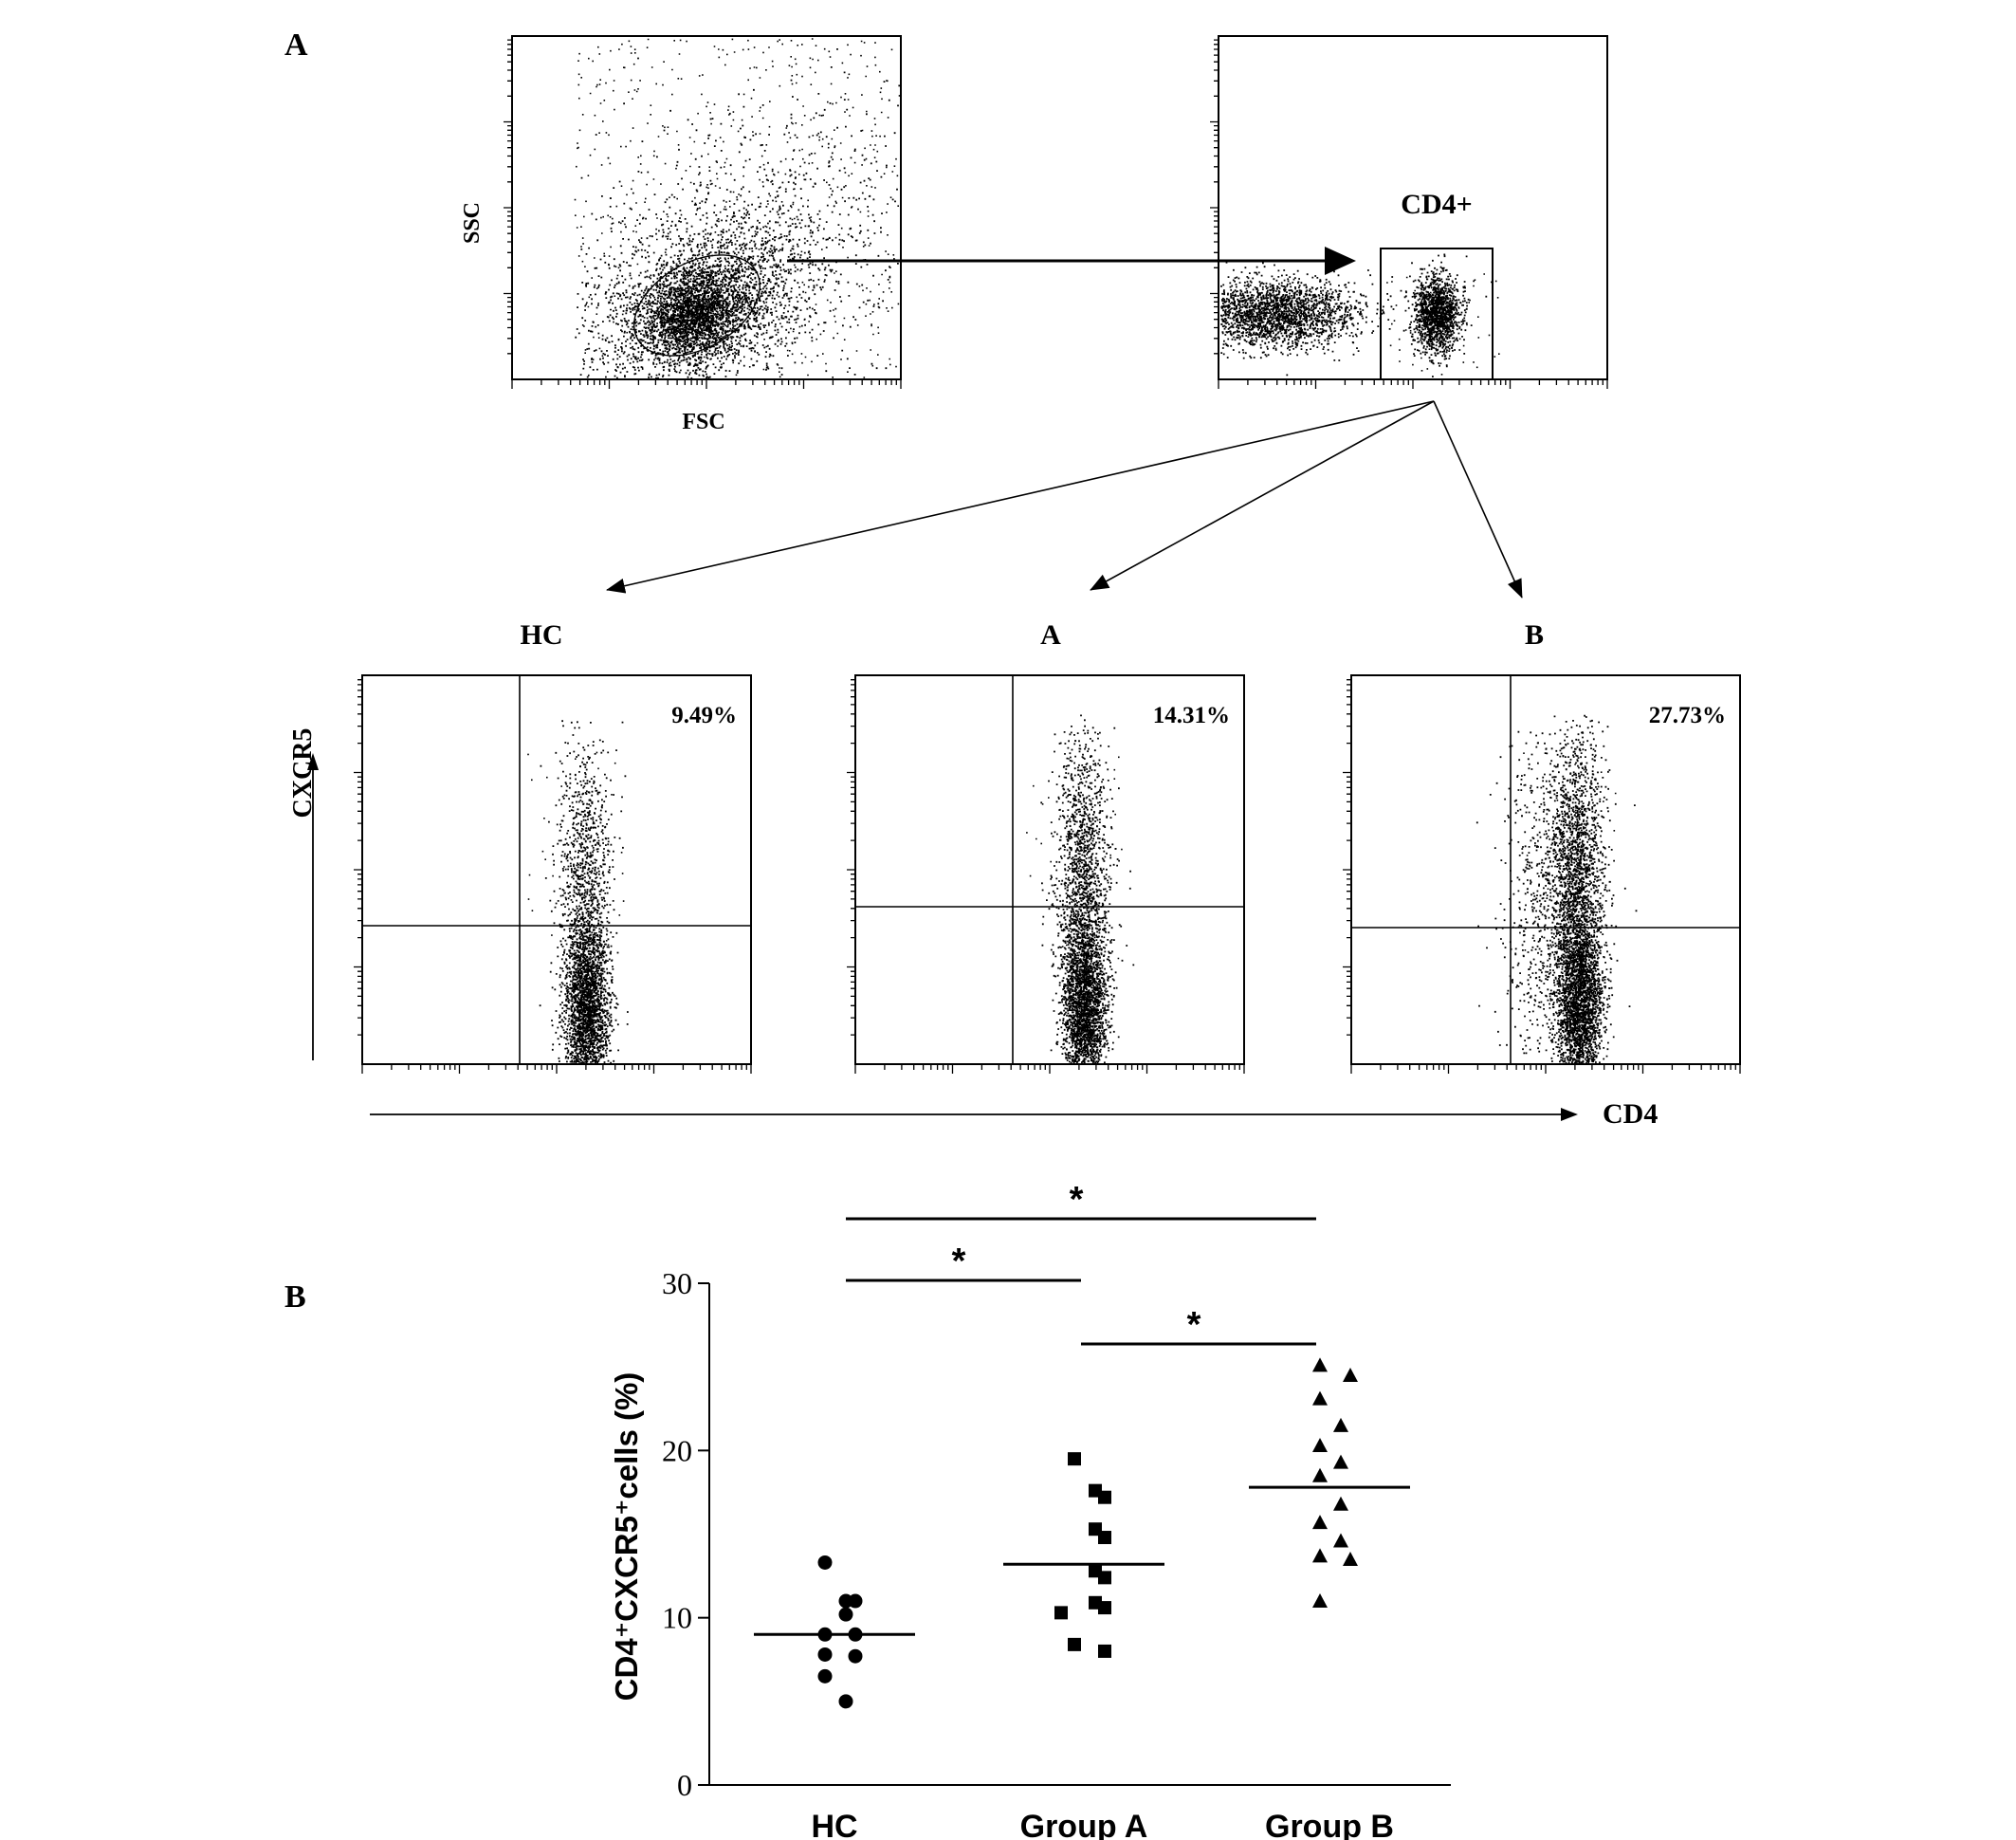 The height and width of the screenshot is (1840, 2016). What do you see at coordinates (1630, 1114) in the screenshot?
I see `cd4-axis-label: CD4` at bounding box center [1630, 1114].